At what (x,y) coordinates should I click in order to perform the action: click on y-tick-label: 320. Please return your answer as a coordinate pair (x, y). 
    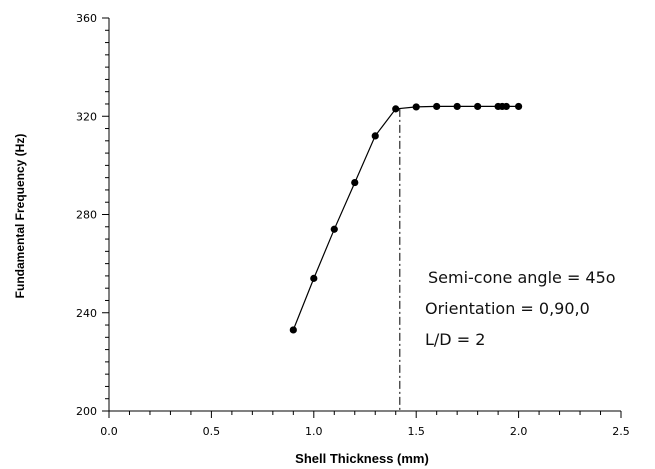
    Looking at the image, I should click on (86, 116).